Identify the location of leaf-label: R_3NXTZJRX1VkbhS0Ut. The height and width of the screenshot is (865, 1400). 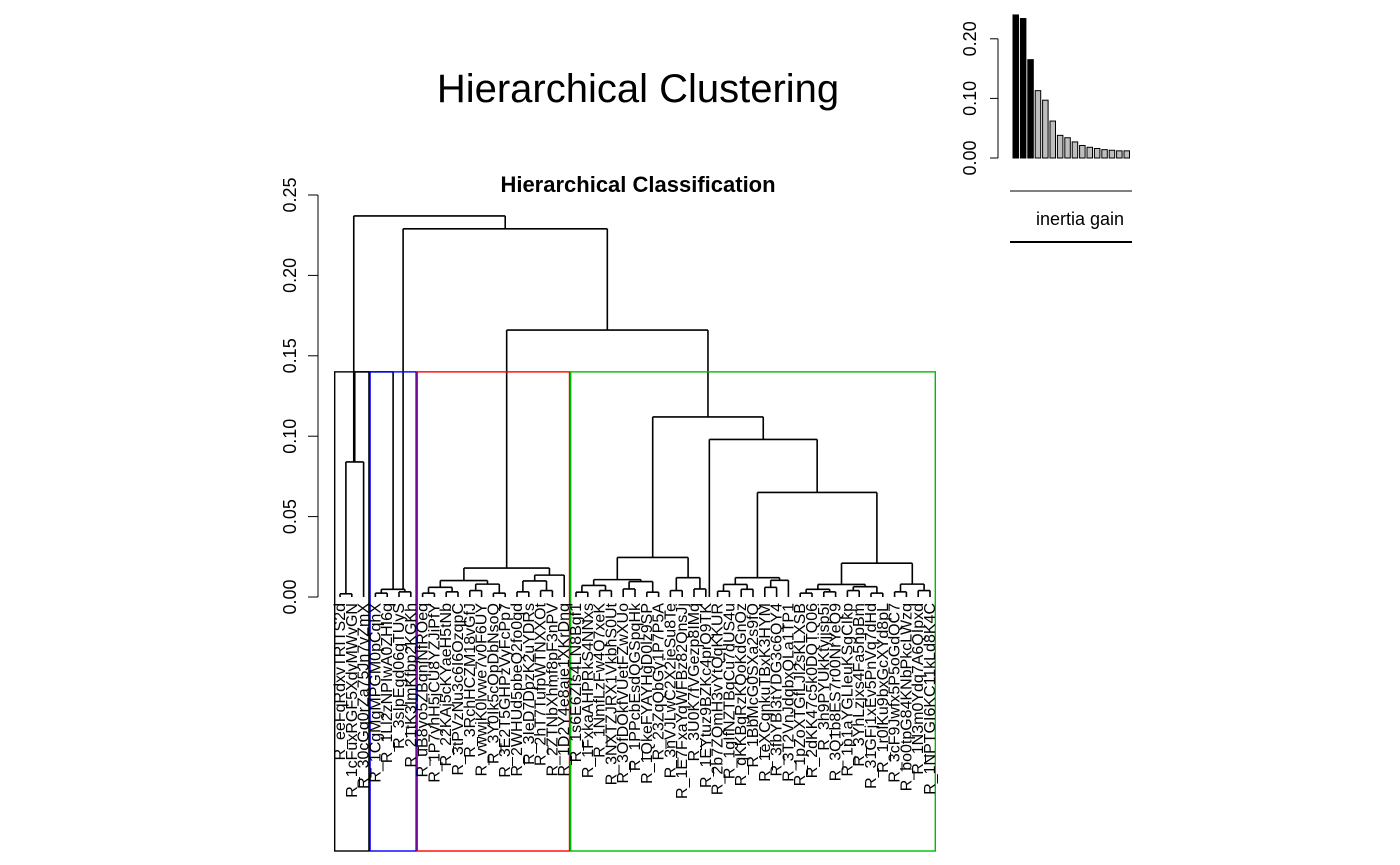
(611, 693).